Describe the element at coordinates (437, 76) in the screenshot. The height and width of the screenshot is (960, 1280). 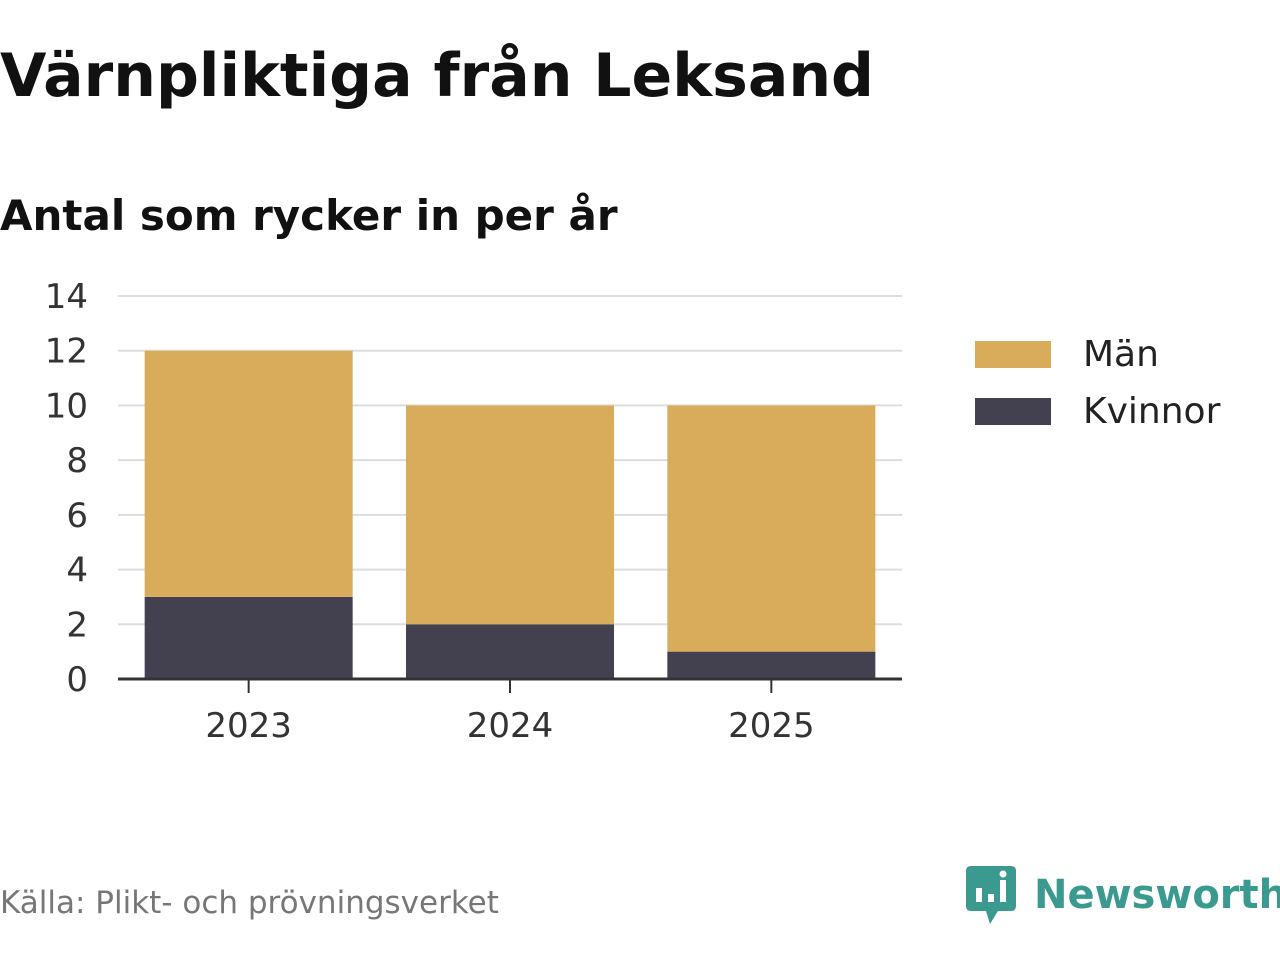
I see `chart-title: Värnpliktiga från Leksand` at that location.